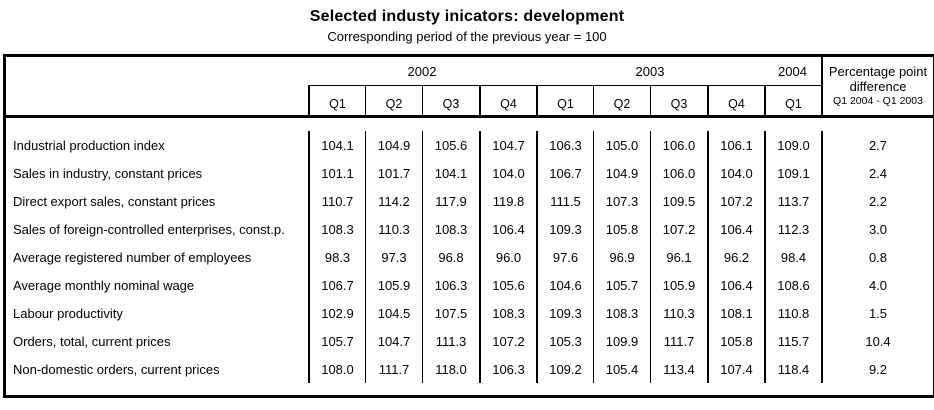 This screenshot has height=410, width=934. Describe the element at coordinates (507, 257) in the screenshot. I see `cell-2002-q4: 96.0` at that location.